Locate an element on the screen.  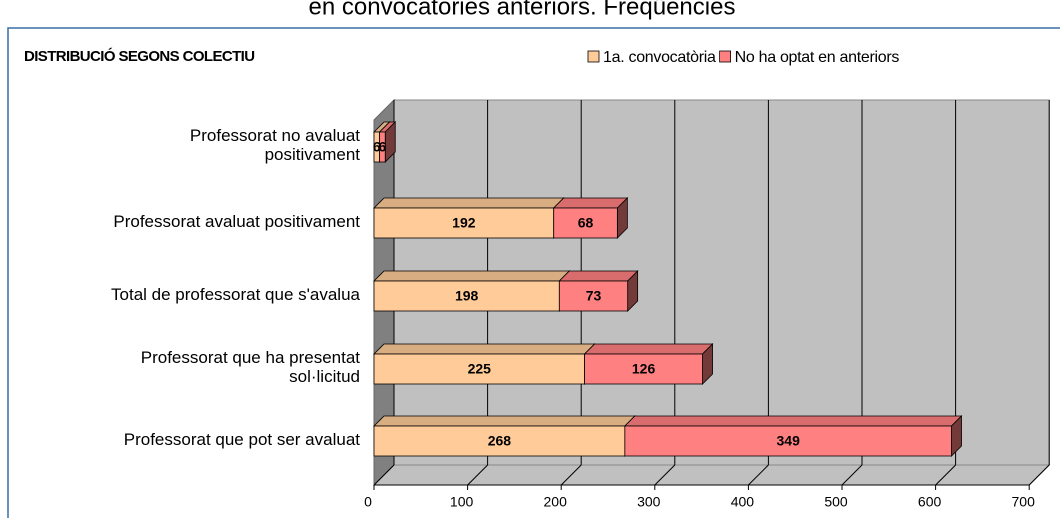
chart-title: en convocatòries anteriors. Freqüències is located at coordinates (522, 10).